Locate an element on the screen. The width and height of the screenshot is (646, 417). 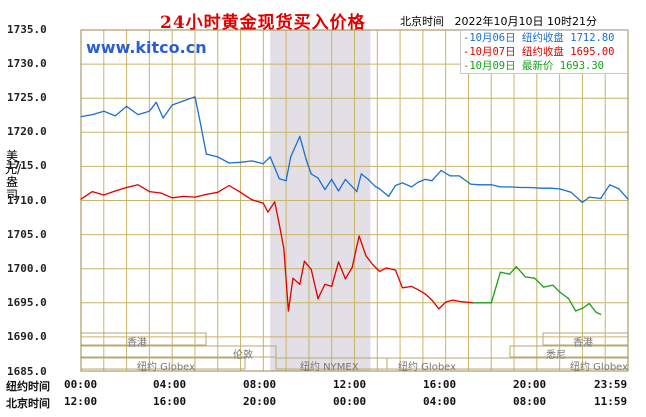
legend-item-oct06: -10月06日 纽约收盘 1712.80 is located at coordinates (539, 38).